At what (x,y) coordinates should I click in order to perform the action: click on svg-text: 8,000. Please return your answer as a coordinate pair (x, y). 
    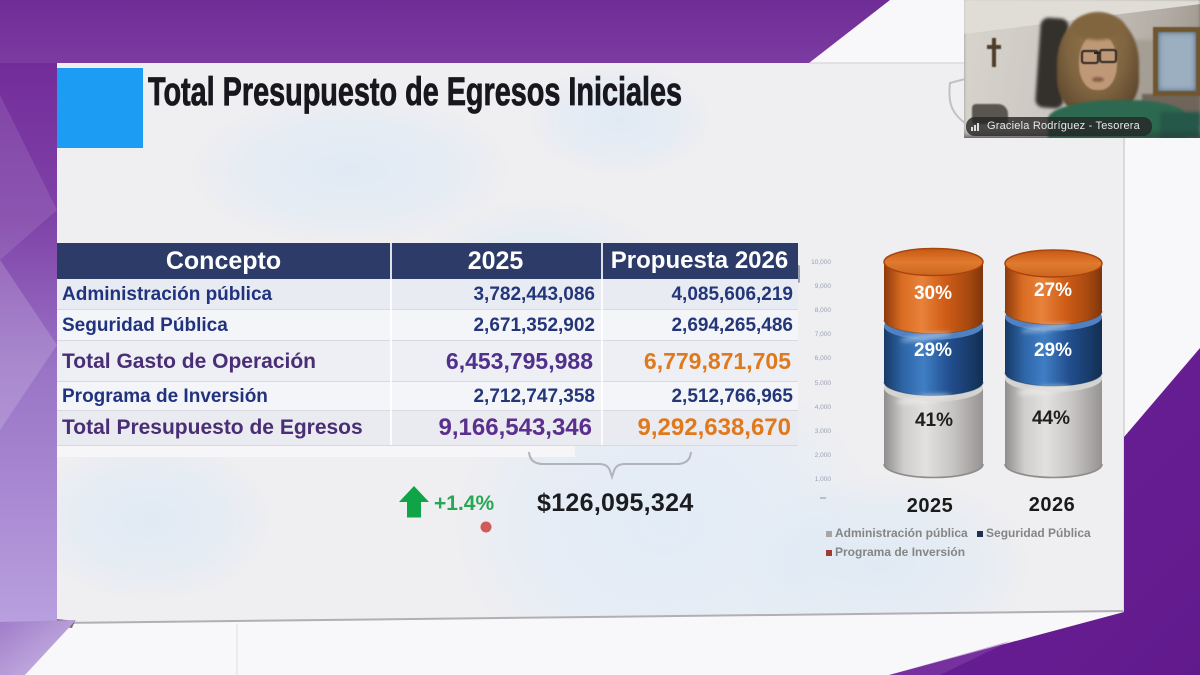
    Looking at the image, I should click on (823, 310).